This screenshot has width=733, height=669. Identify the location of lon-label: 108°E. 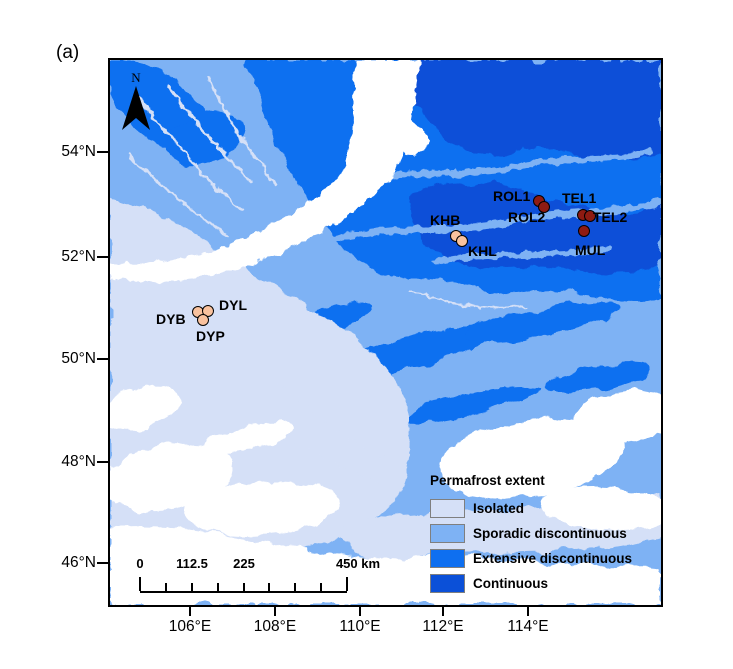
(275, 626).